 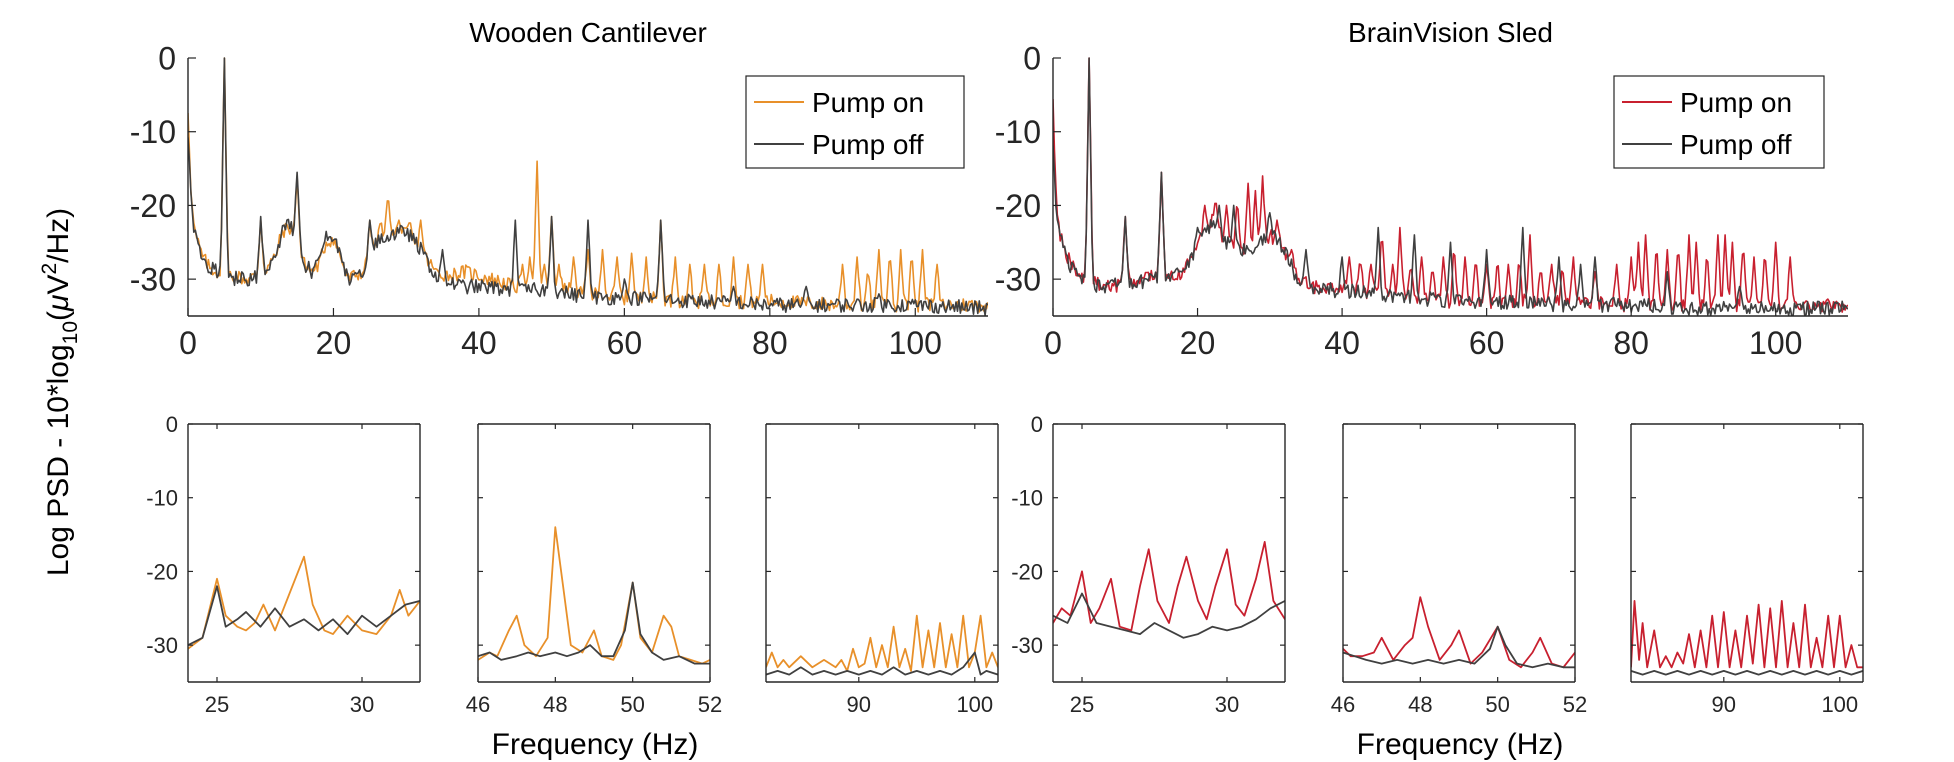 What do you see at coordinates (49, 269) in the screenshot?
I see `ylabel-superscript: 2` at bounding box center [49, 269].